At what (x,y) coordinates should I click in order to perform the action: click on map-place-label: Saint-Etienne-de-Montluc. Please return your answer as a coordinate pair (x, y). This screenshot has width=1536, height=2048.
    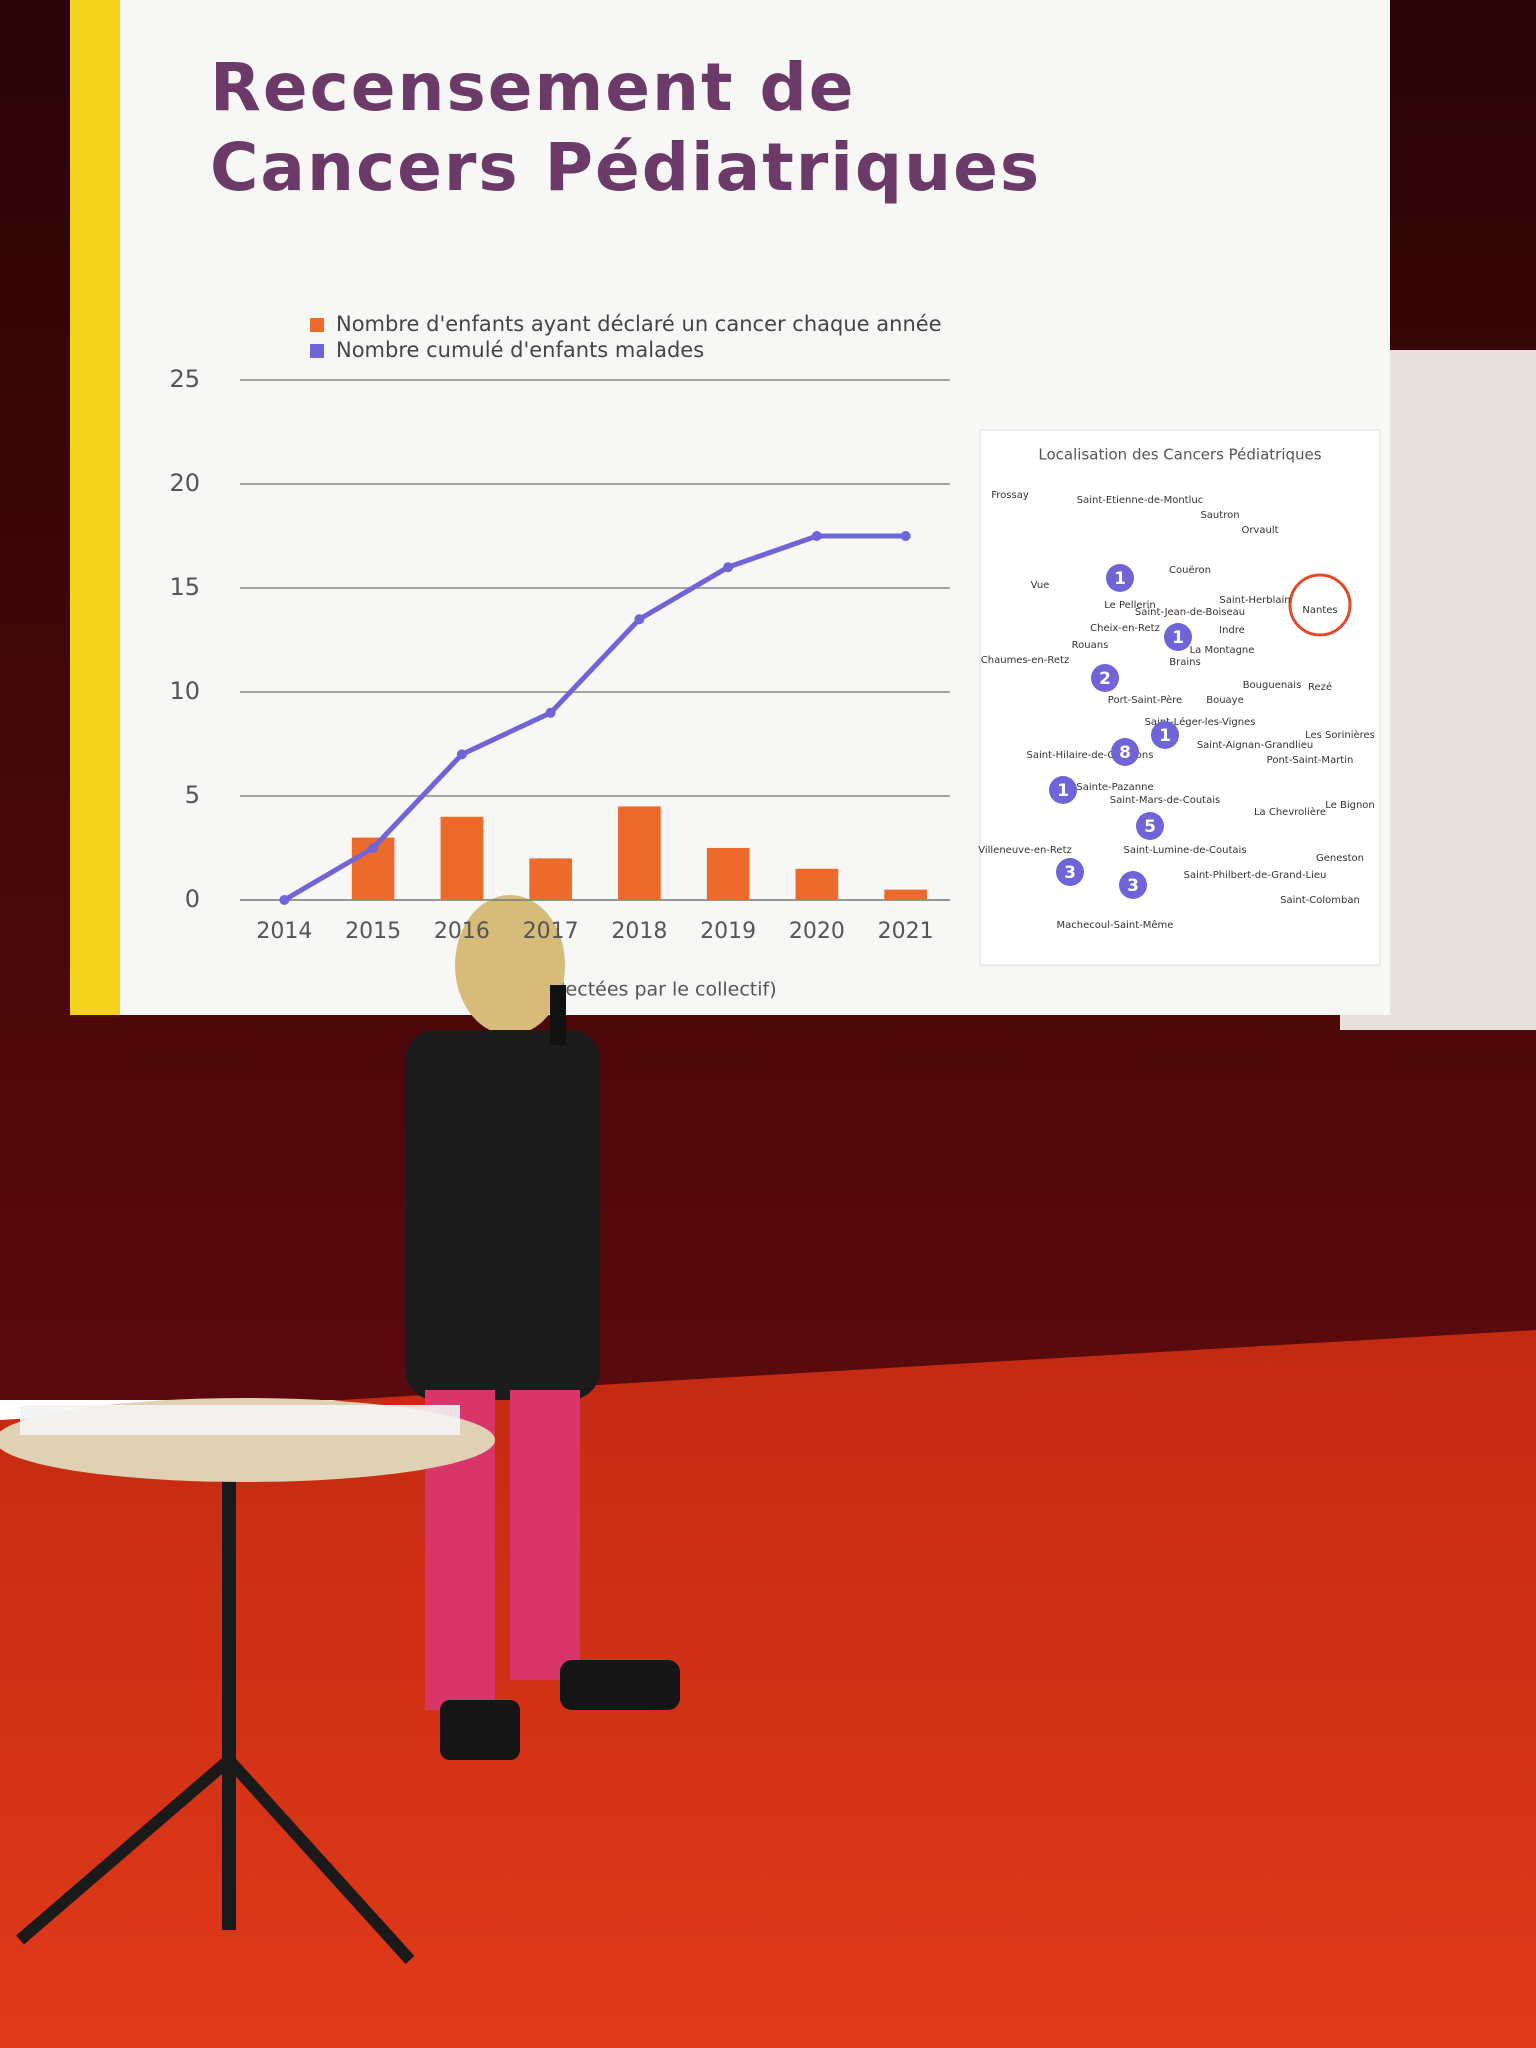
    Looking at the image, I should click on (1140, 500).